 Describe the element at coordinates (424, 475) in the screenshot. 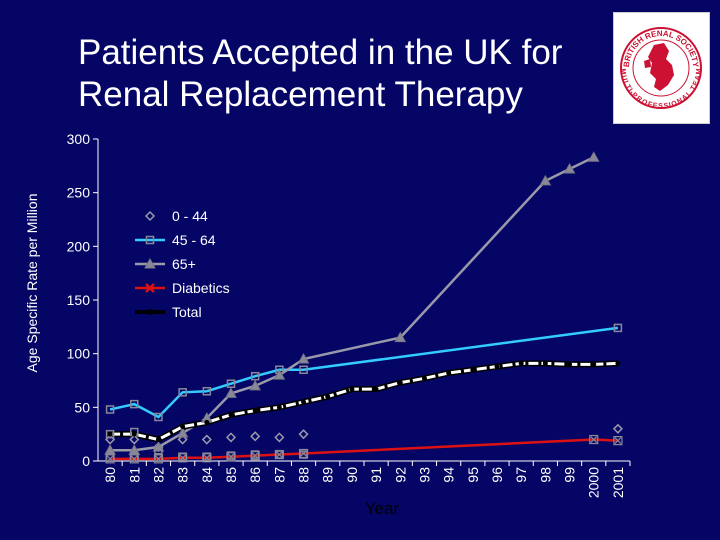

I see `x-tick-label: 93` at that location.